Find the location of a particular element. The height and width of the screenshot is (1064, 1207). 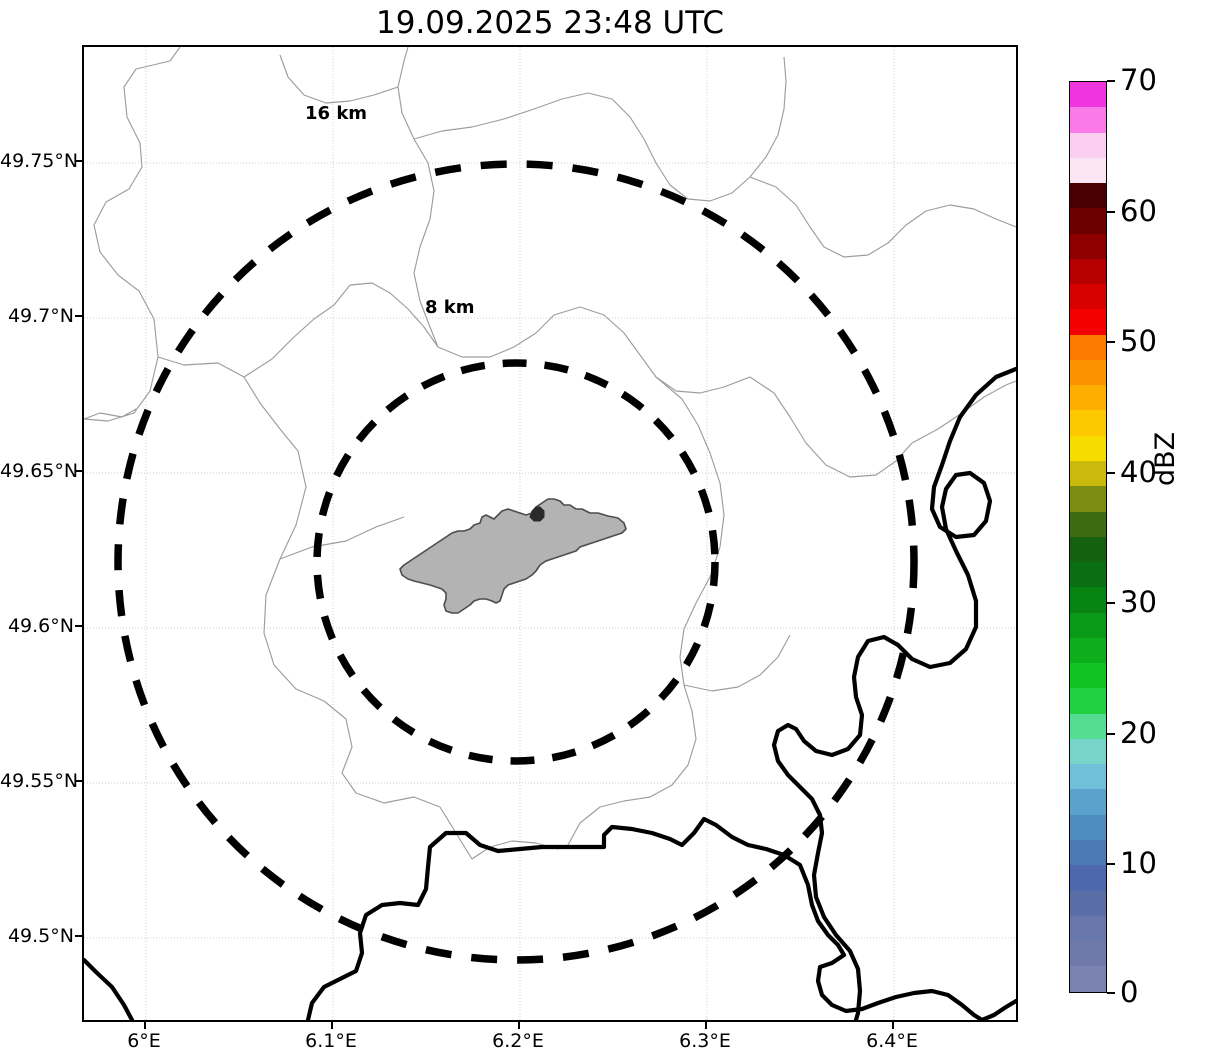

y-tick-label-49-50: 49.5°N is located at coordinates (40, 936).